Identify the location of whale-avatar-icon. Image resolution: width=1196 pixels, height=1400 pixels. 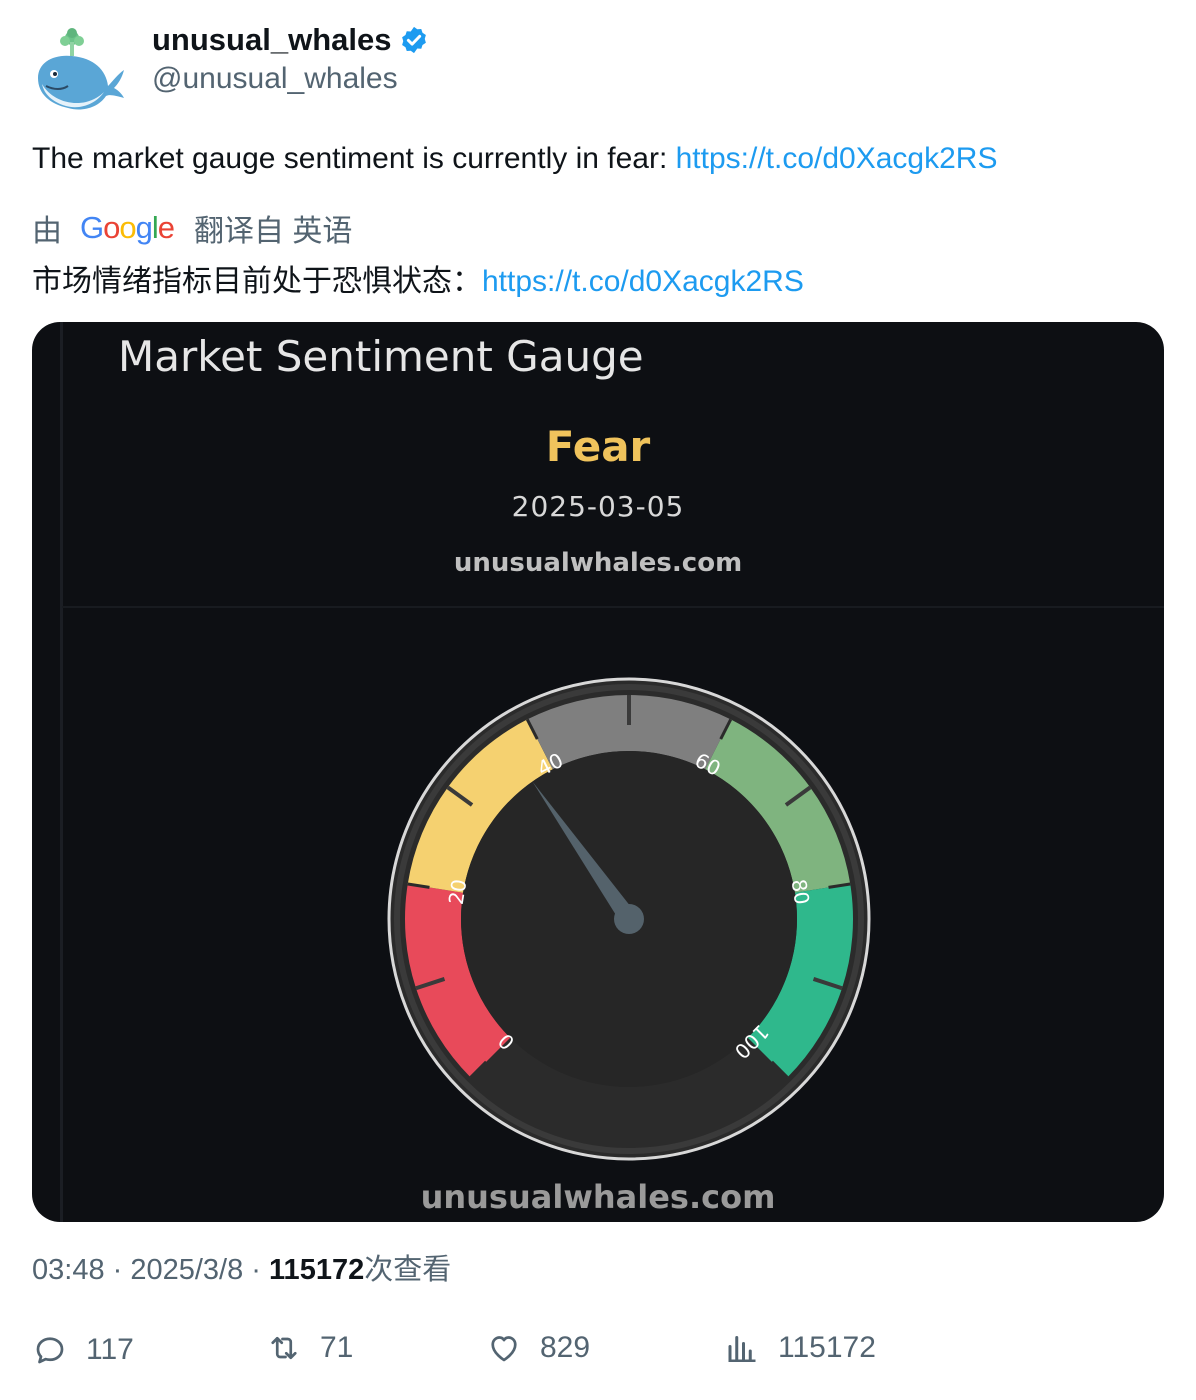
(80, 72).